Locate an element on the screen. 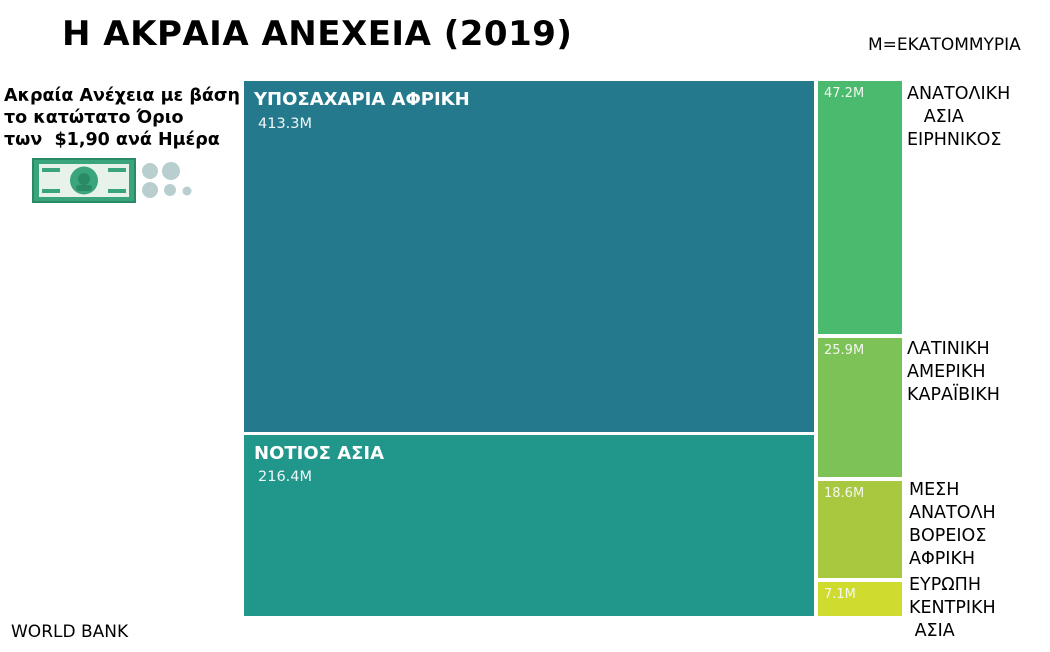 The image size is (1050, 652). side-label-line: ΜΕΣΗ is located at coordinates (934, 490).